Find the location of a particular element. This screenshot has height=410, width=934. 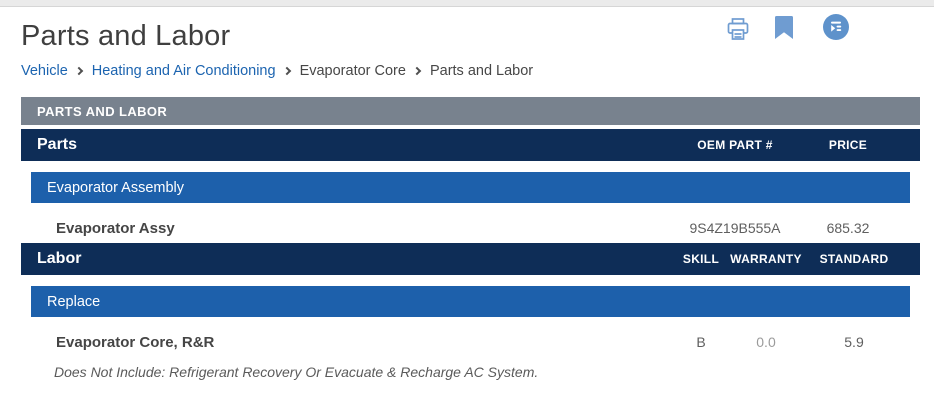

print-button is located at coordinates (738, 32).